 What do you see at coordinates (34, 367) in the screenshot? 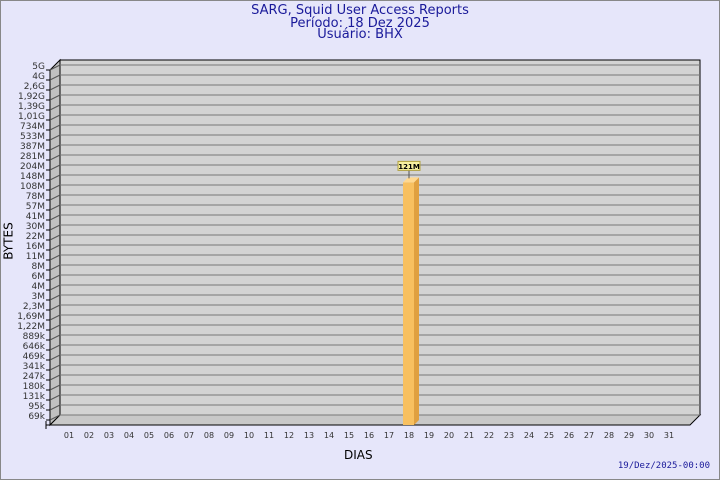
I see `y-tick-label: 341k` at bounding box center [34, 367].